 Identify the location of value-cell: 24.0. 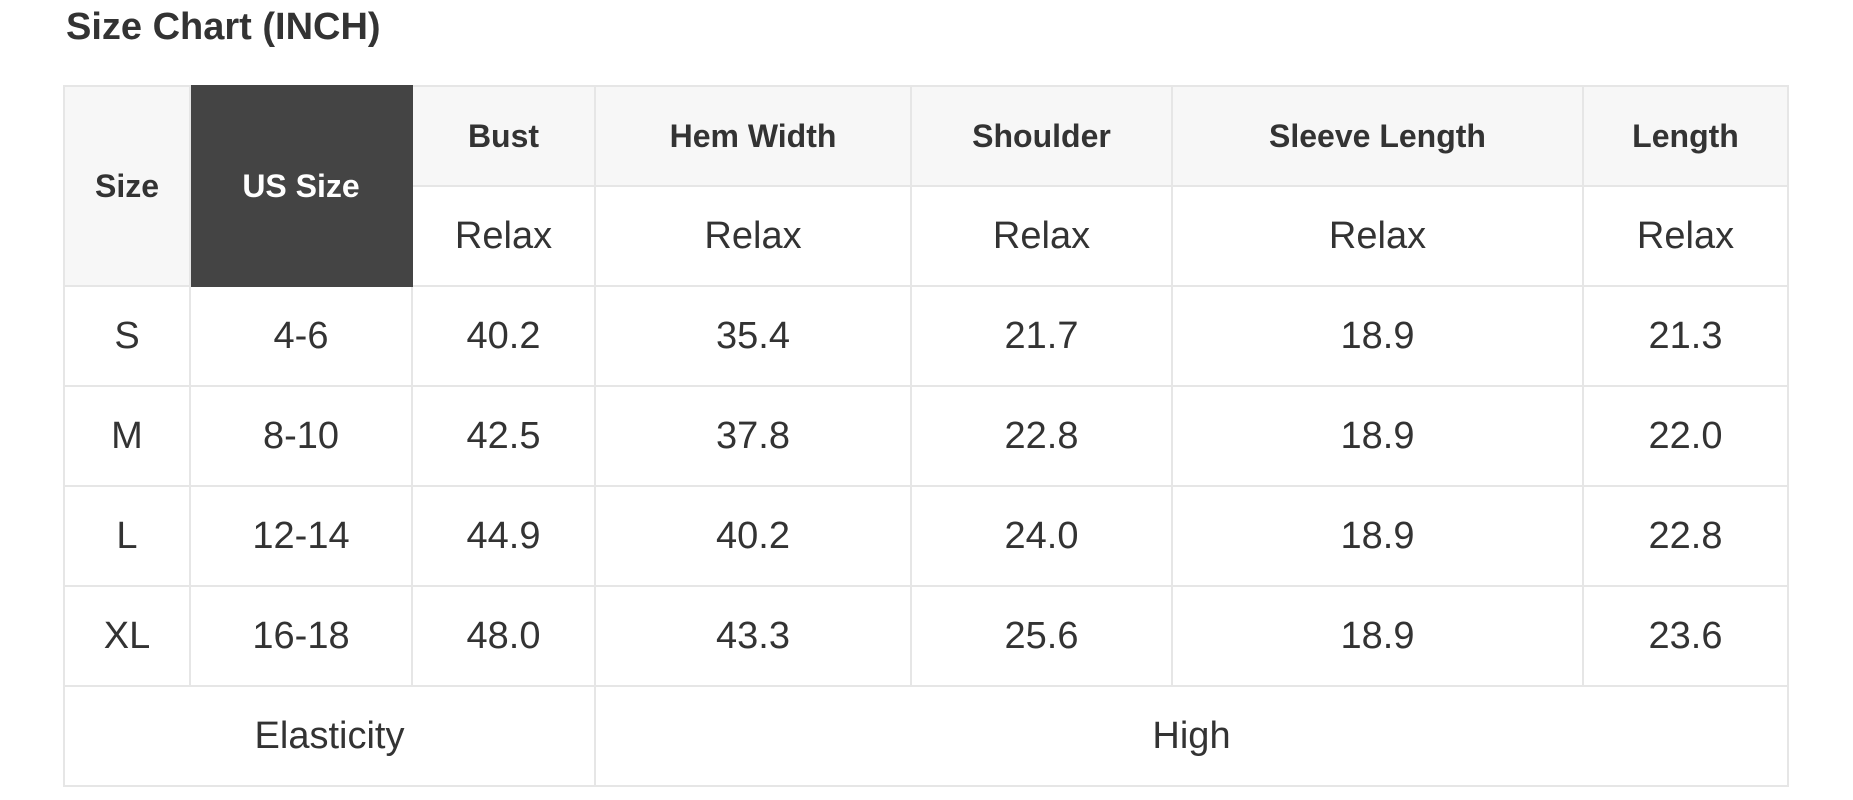
(1041, 536).